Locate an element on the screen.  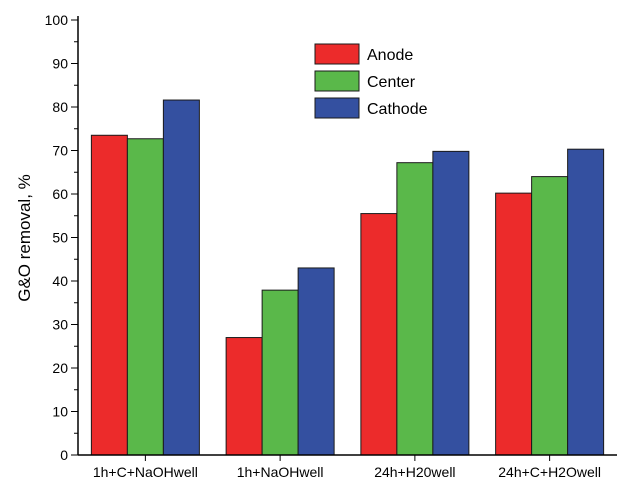
legend: Anode Center Cathode is located at coordinates (371, 81).